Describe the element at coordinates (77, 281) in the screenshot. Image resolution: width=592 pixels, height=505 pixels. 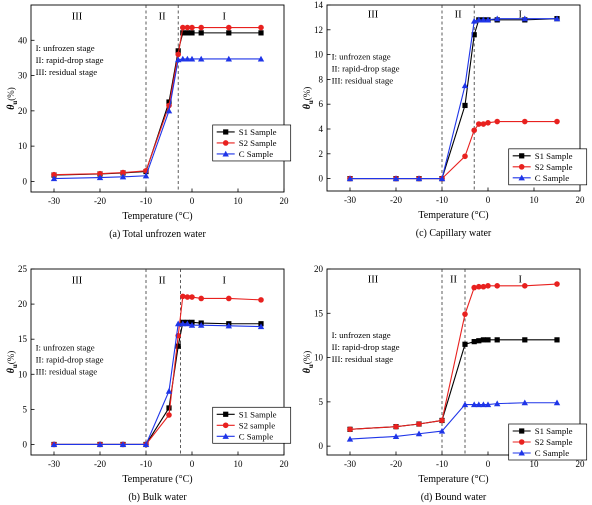
I see `stage-label: III` at that location.